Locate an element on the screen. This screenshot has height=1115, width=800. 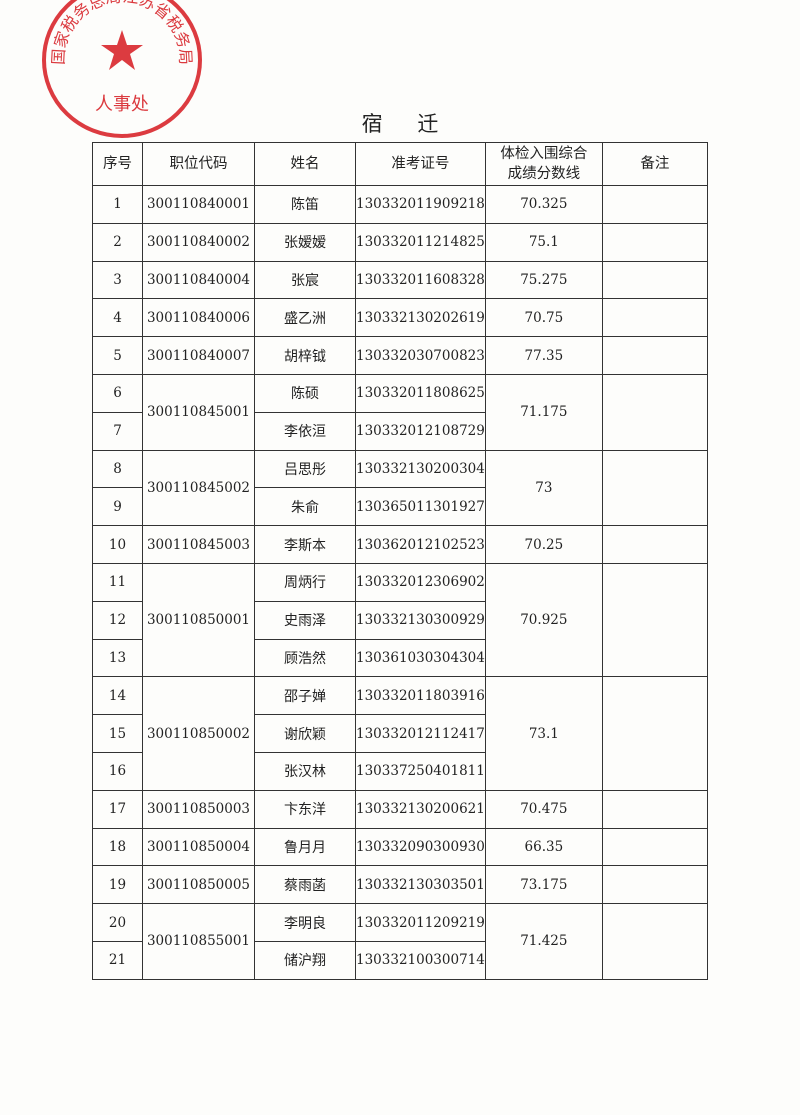
score-line: 66.35 is located at coordinates (543, 847).